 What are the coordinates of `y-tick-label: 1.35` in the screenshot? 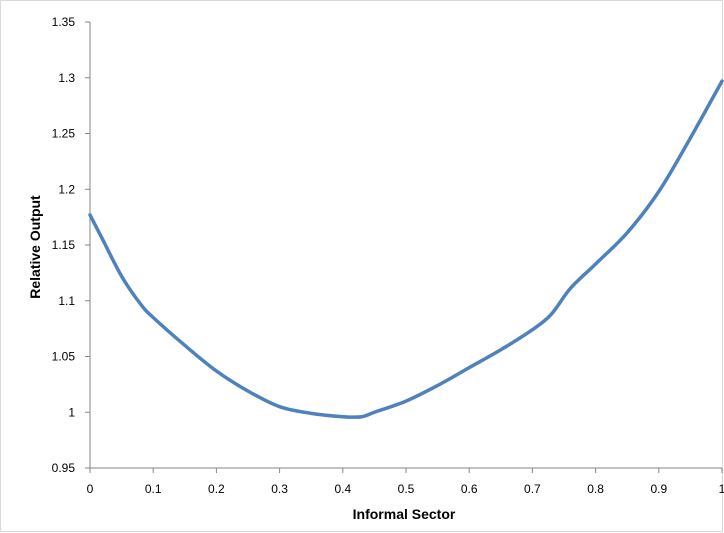 It's located at (64, 22).